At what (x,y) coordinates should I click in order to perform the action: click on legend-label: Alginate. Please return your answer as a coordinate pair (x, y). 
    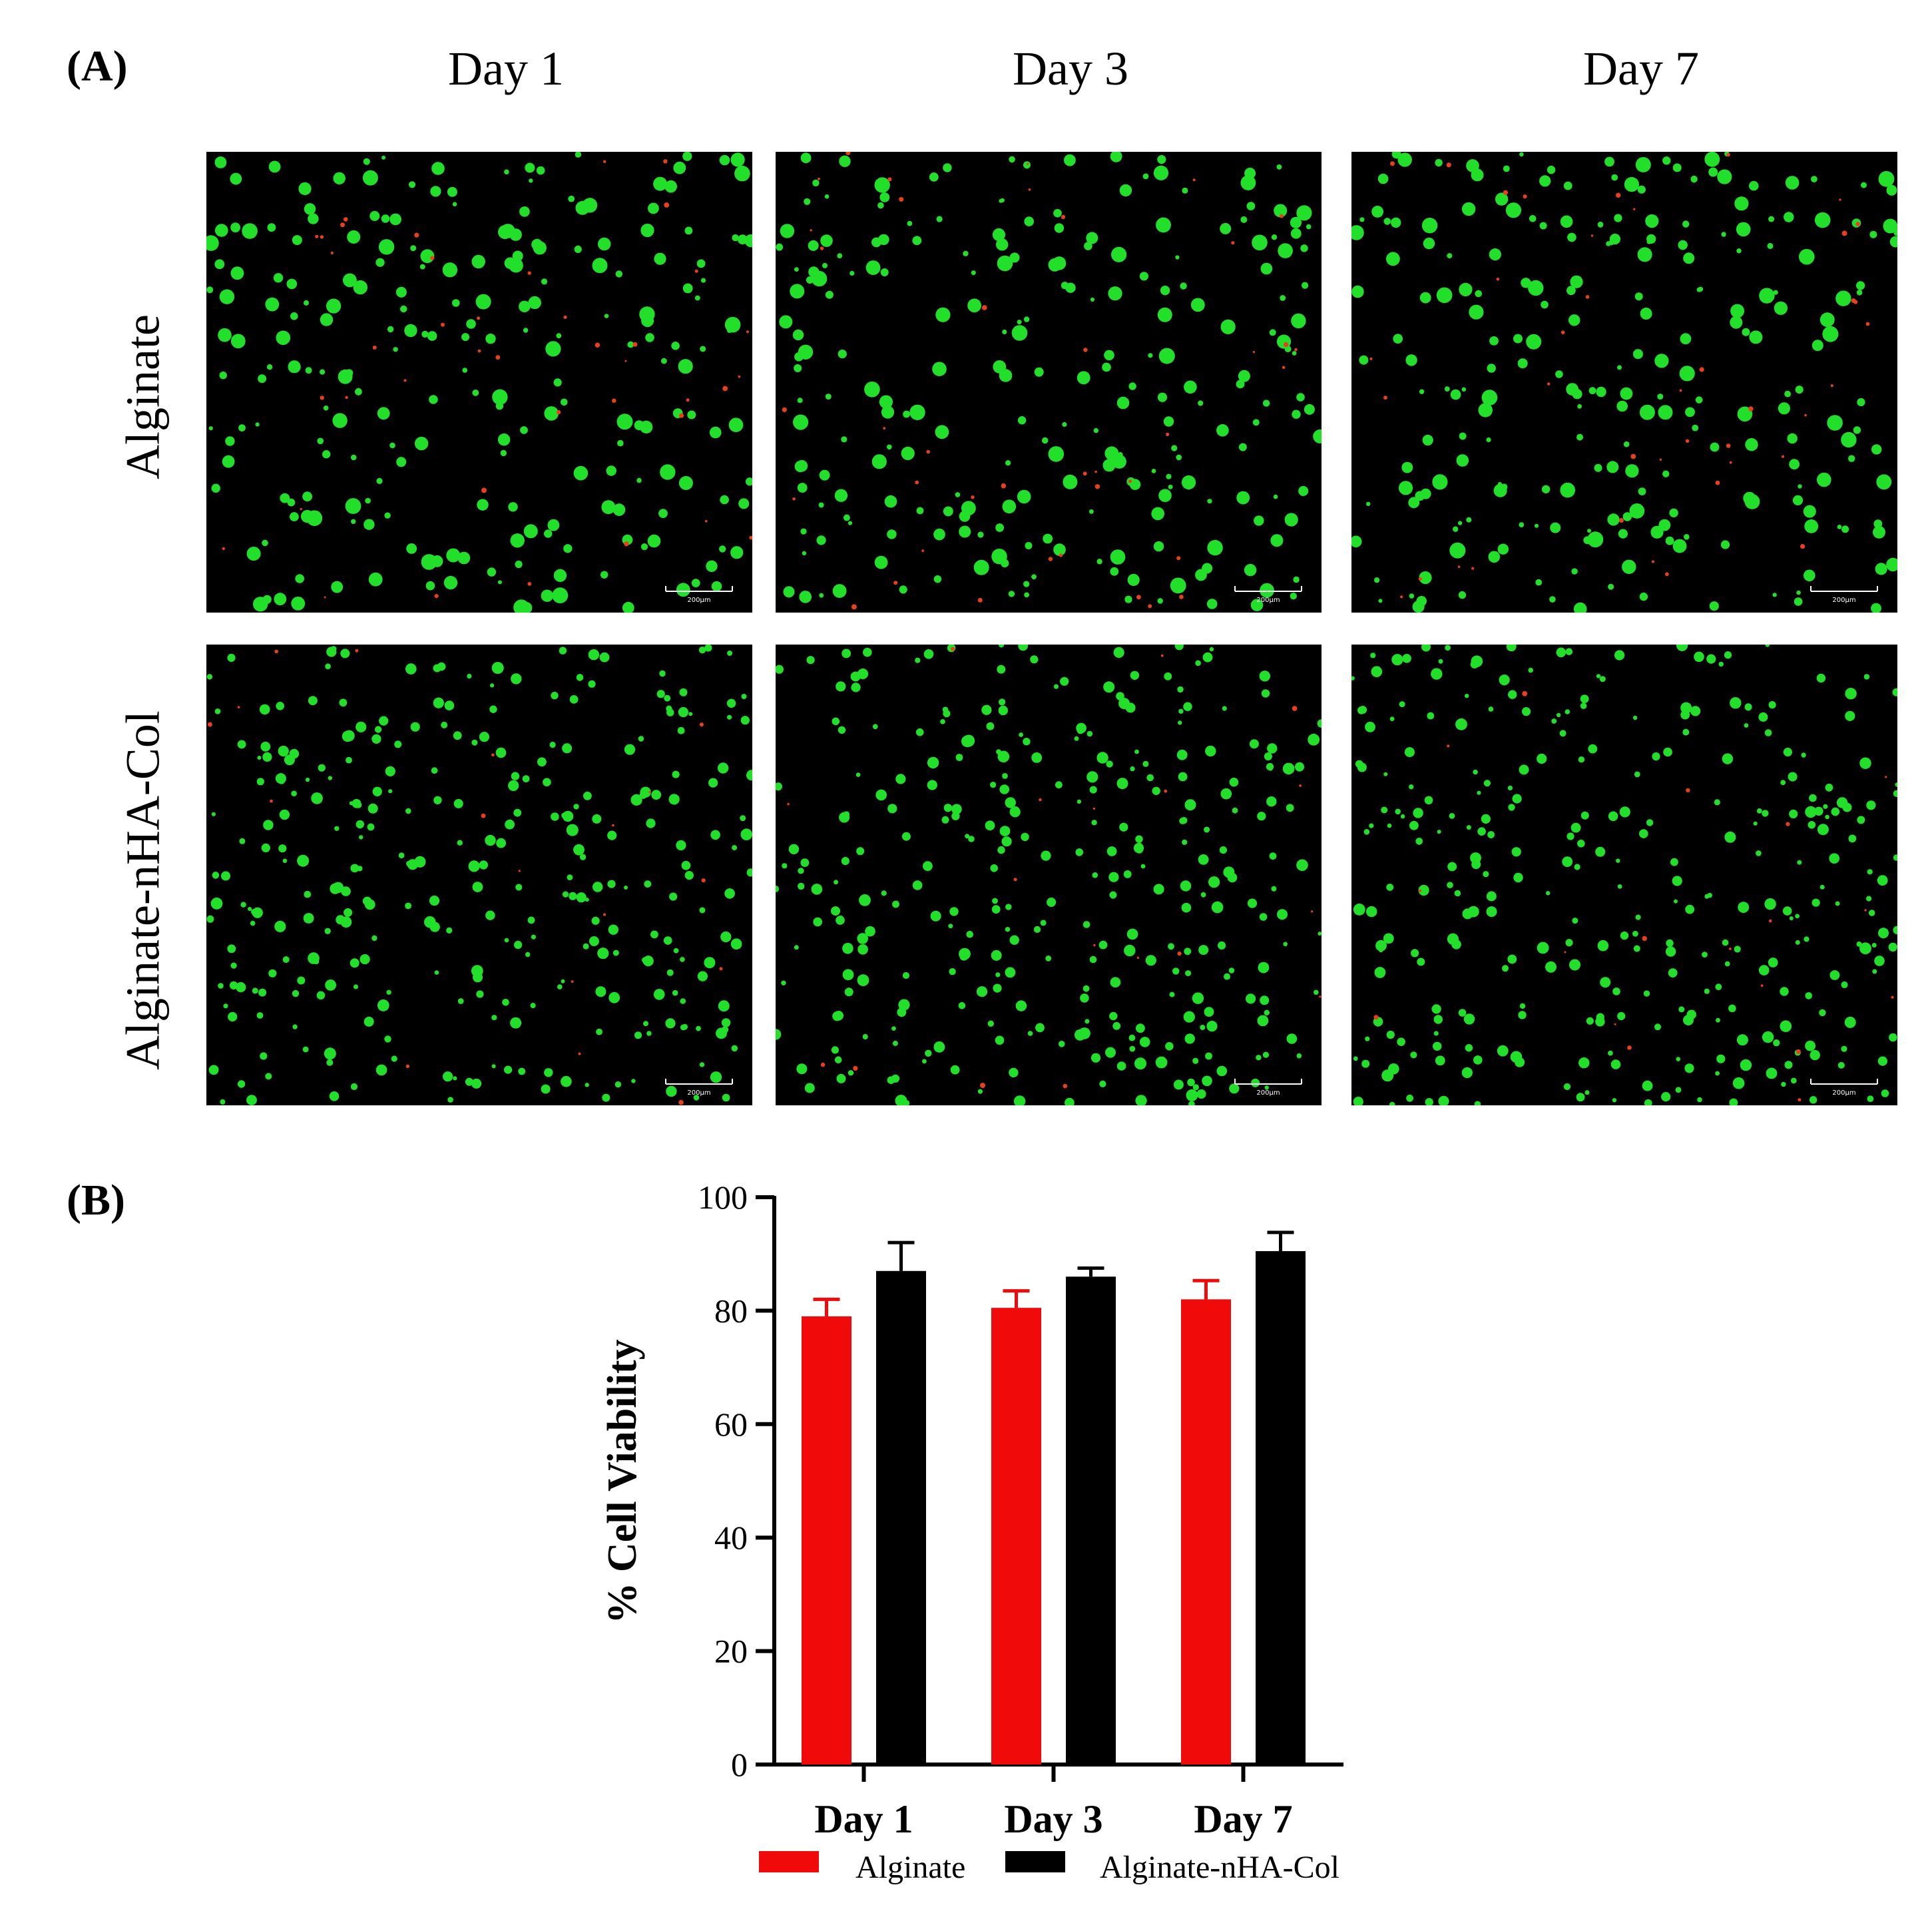
    Looking at the image, I should click on (910, 1867).